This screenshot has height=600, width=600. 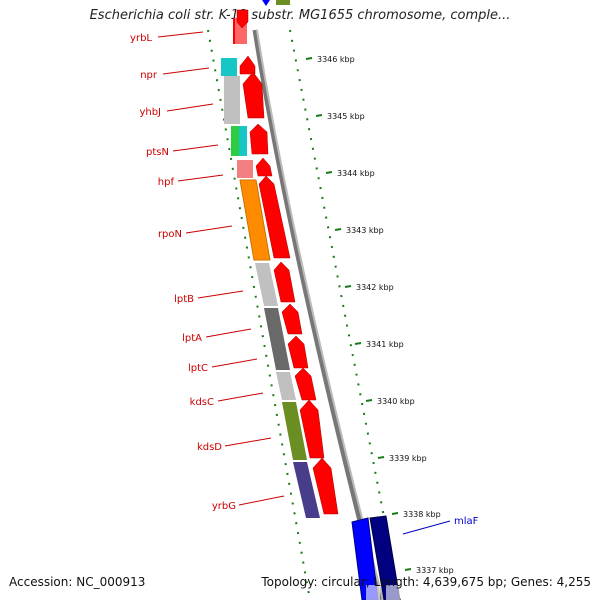 What do you see at coordinates (277, 339) in the screenshot?
I see `gene-block-lptA` at bounding box center [277, 339].